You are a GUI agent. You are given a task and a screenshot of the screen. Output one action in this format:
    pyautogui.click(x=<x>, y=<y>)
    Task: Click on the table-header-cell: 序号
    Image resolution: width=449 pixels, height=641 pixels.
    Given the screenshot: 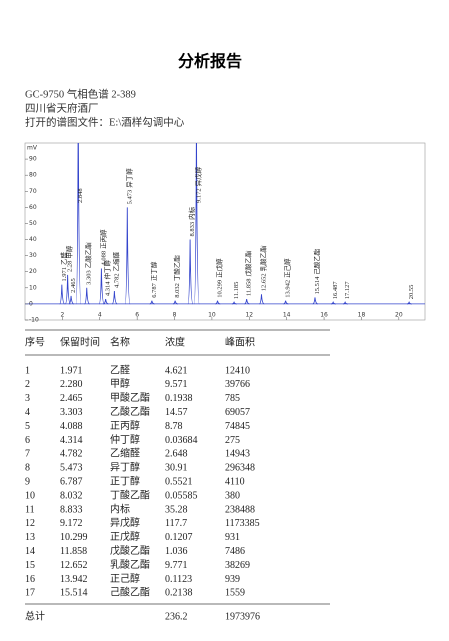 What is the action you would take?
    pyautogui.click(x=35, y=341)
    